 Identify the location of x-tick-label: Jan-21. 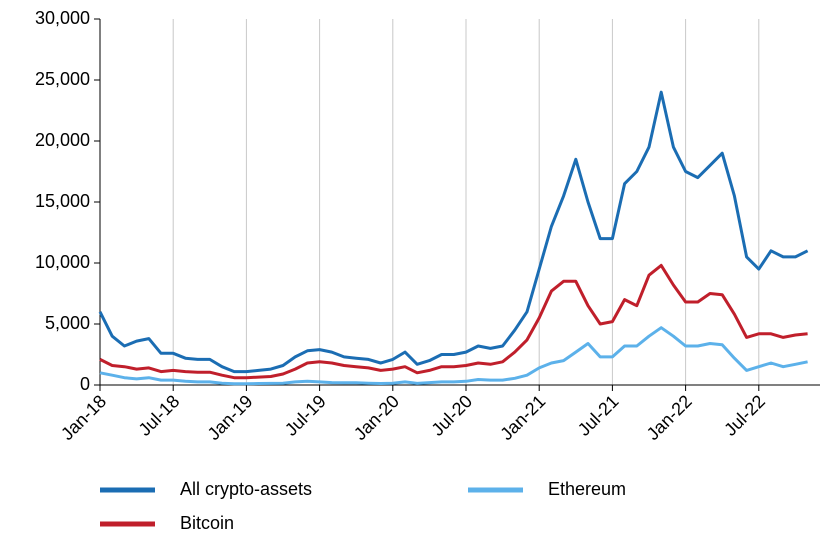
(522, 417).